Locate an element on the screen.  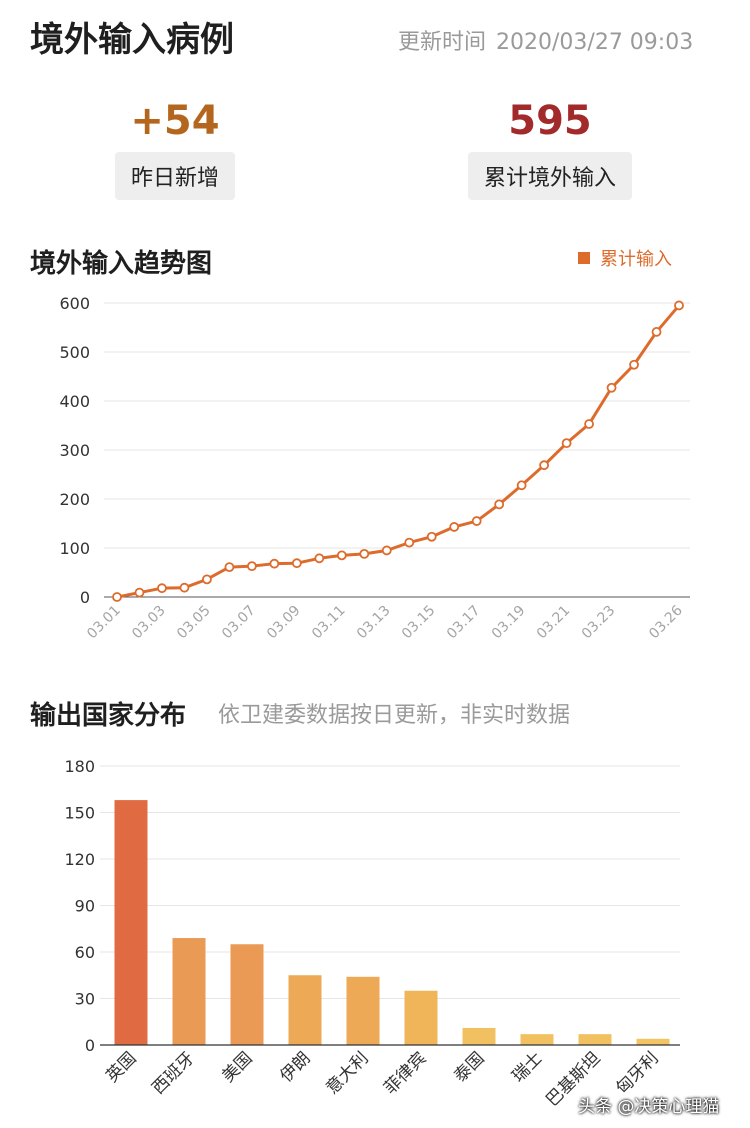
page-title: 境外输入病例 is located at coordinates (132, 40).